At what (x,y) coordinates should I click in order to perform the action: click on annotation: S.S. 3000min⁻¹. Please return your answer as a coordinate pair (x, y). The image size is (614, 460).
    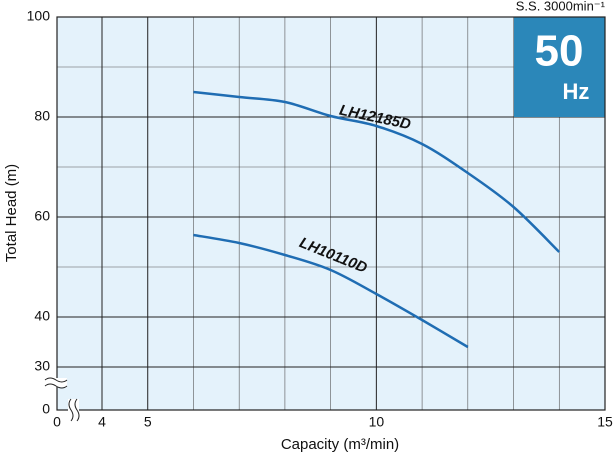
    Looking at the image, I should click on (561, 6).